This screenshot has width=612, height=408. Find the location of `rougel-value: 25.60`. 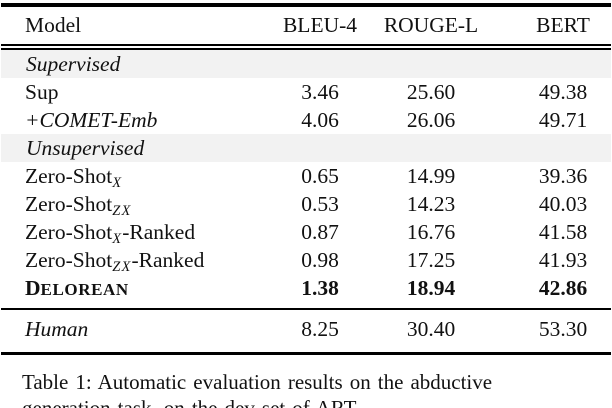

rougel-value: 25.60 is located at coordinates (431, 92).